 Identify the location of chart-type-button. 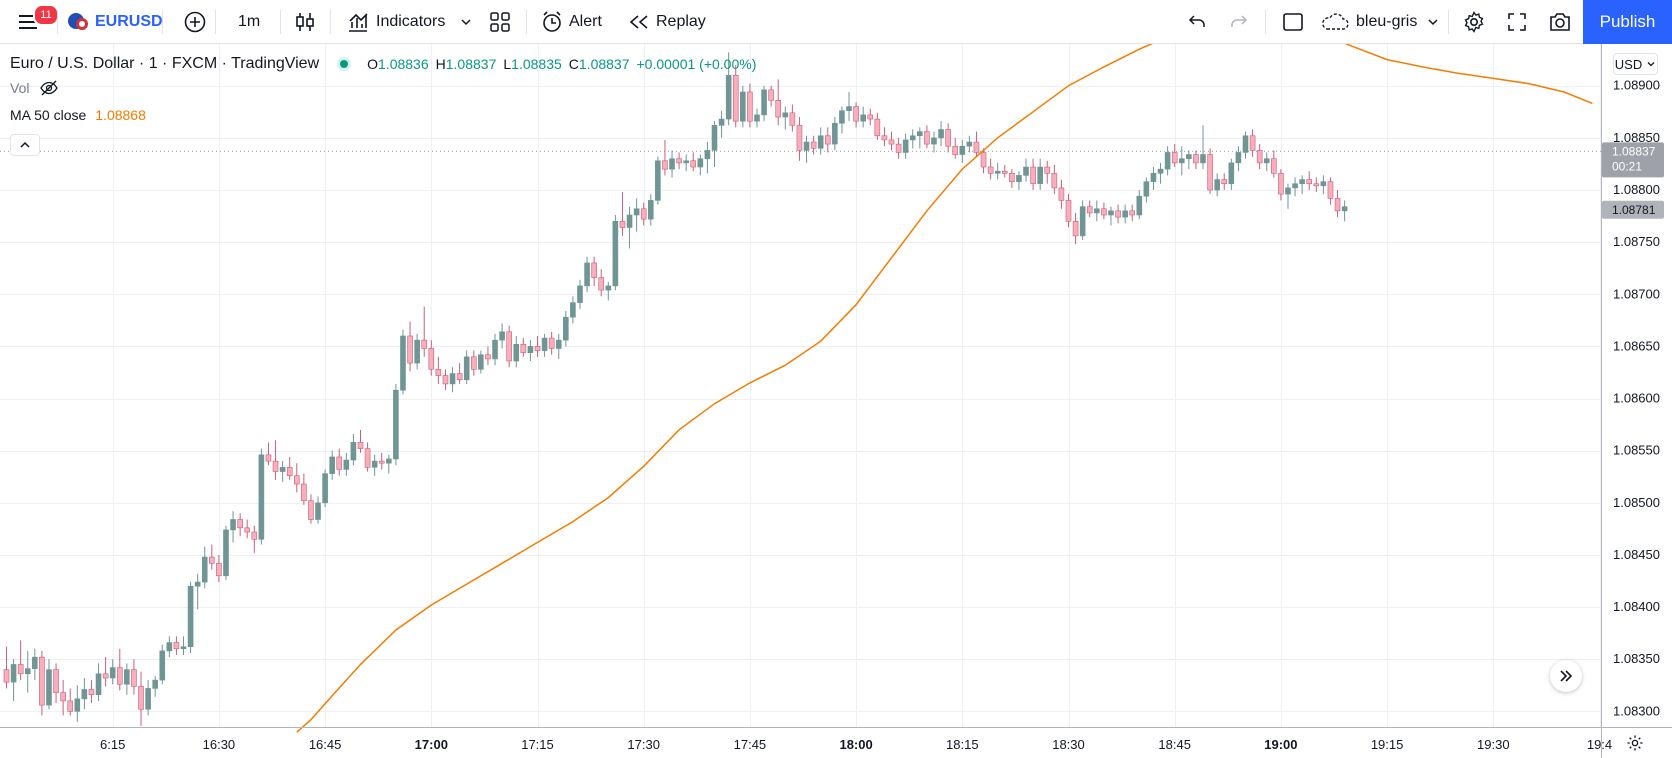
(305, 22).